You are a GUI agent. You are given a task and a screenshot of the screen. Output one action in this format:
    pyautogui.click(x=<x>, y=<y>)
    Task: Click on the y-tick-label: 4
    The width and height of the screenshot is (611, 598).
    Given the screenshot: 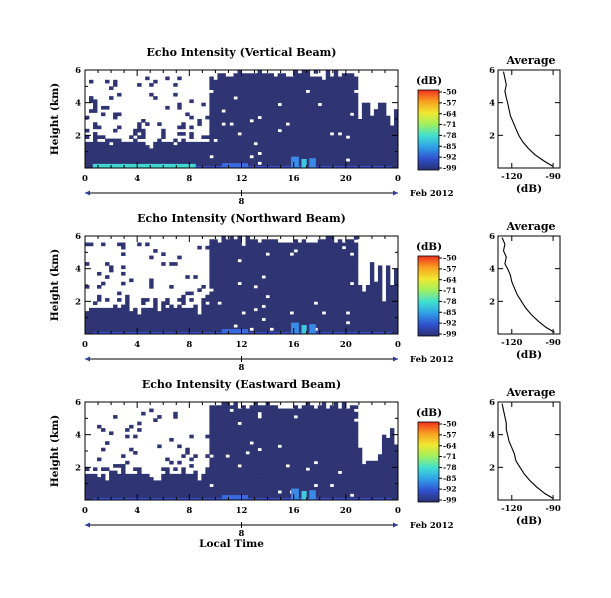 What is the action you would take?
    pyautogui.click(x=78, y=270)
    